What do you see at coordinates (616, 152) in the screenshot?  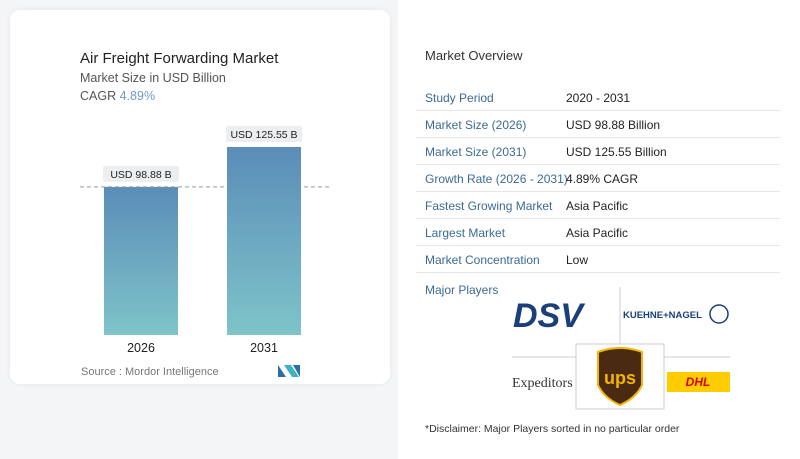 I see `row-value: USD 125.55 Billion` at bounding box center [616, 152].